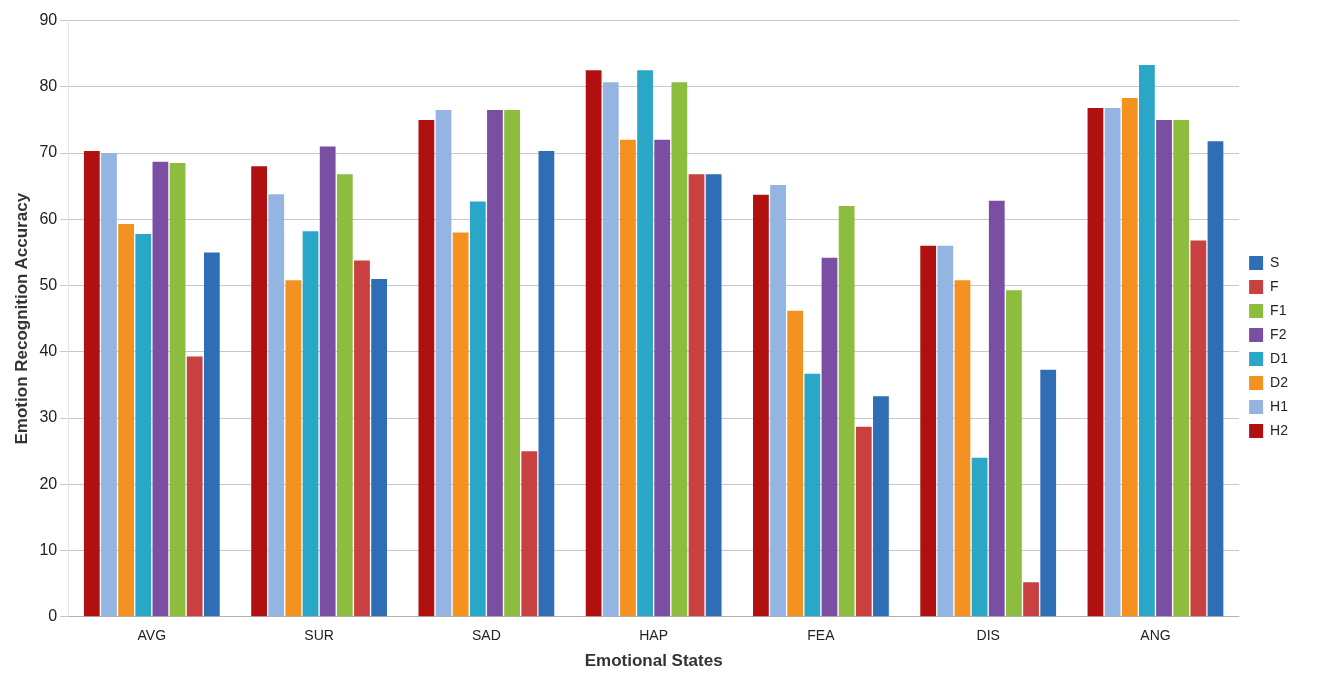  Describe the element at coordinates (53, 616) in the screenshot. I see `y-tick-label: 0` at that location.